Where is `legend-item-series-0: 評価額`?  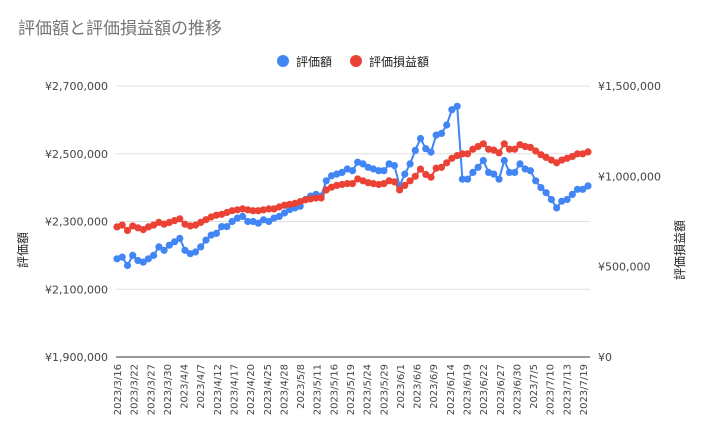 legend-item-series-0: 評価額 is located at coordinates (304, 61).